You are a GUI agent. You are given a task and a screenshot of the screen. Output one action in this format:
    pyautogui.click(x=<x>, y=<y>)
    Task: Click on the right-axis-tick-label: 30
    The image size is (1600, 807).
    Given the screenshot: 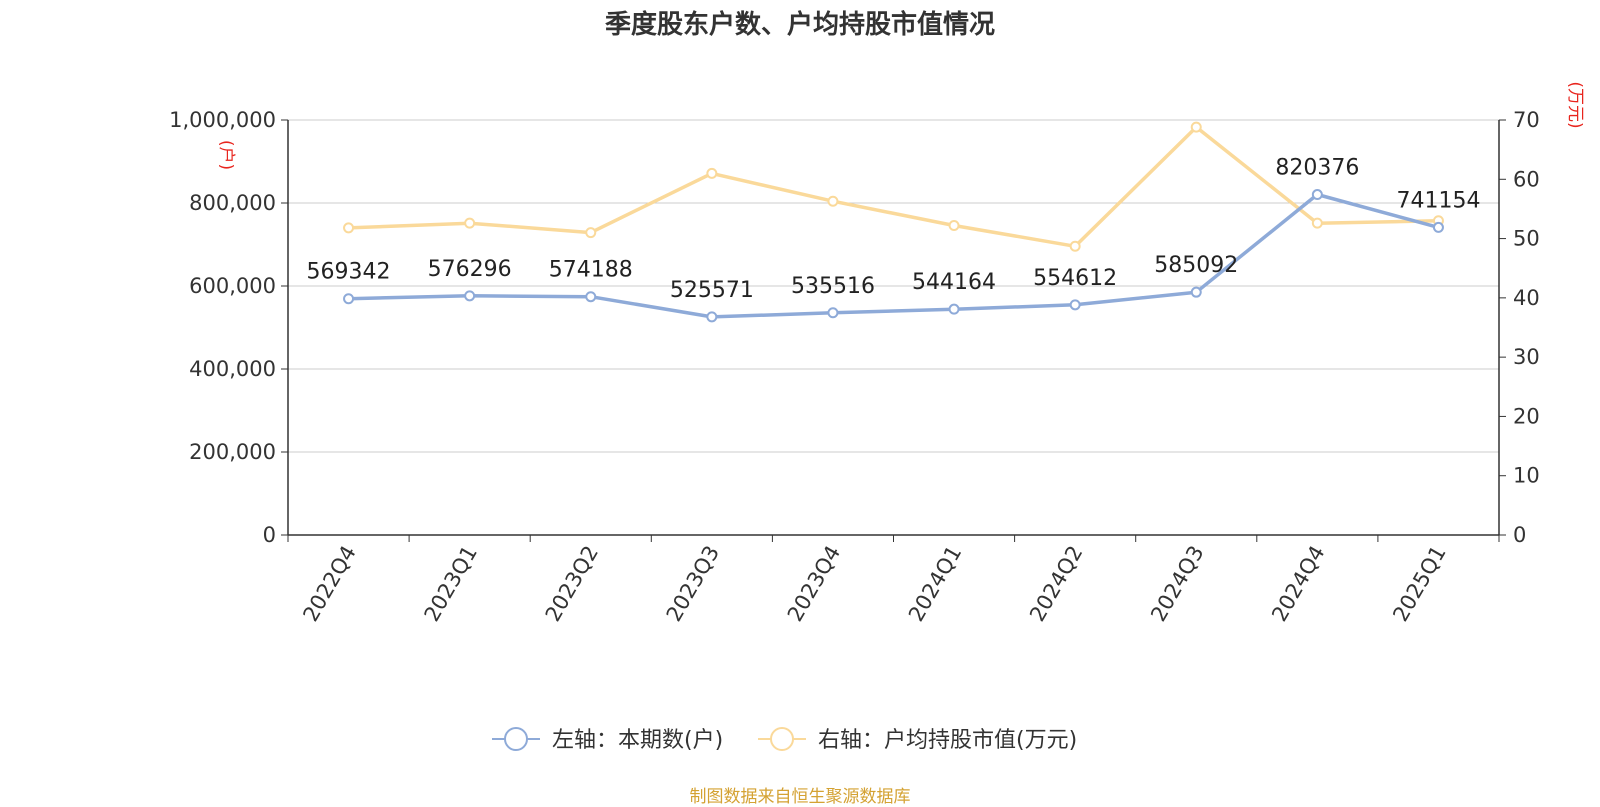 What is the action you would take?
    pyautogui.click(x=1526, y=357)
    